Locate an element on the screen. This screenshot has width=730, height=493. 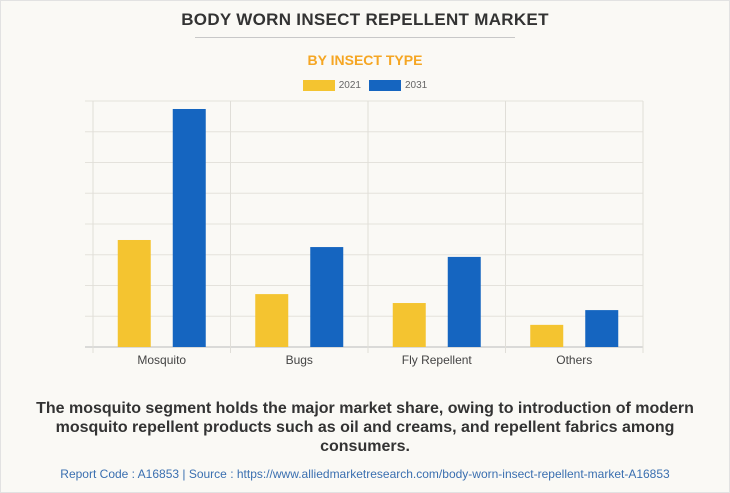
title-divider is located at coordinates (355, 37).